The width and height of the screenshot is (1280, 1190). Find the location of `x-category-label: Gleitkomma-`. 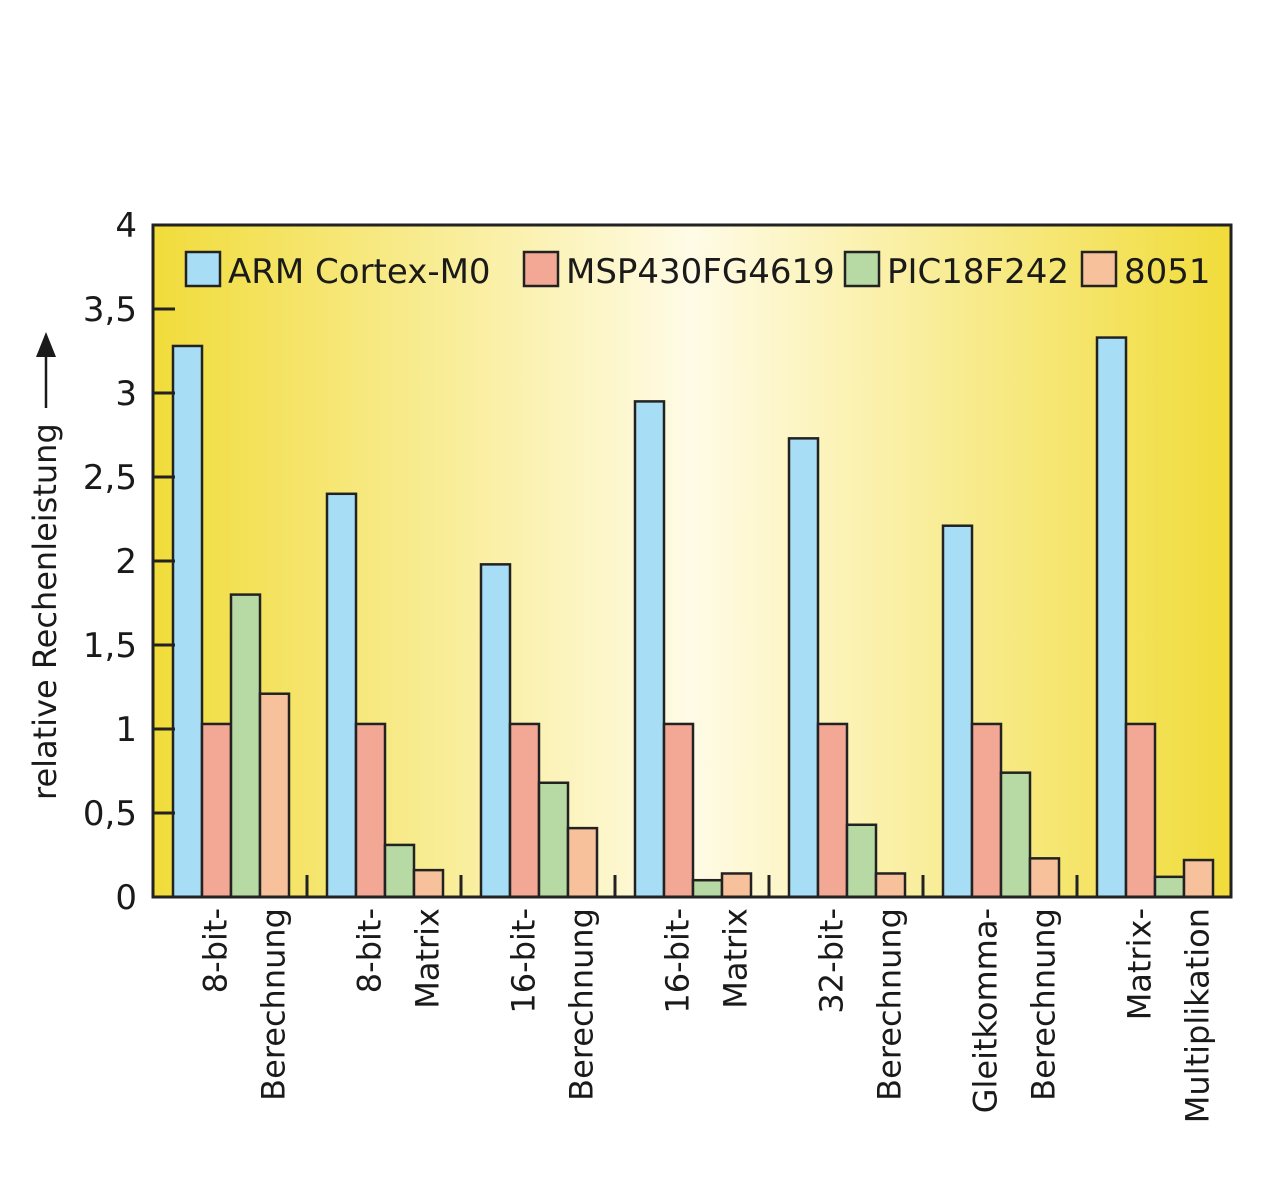

x-category-label: Gleitkomma- is located at coordinates (986, 1010).